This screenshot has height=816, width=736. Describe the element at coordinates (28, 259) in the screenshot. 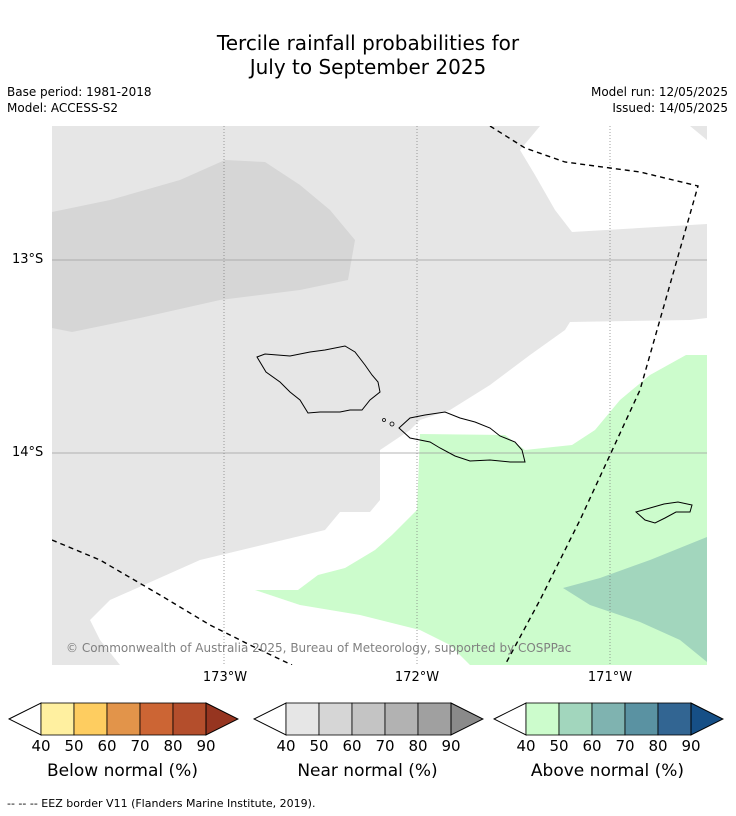

I see `lat-label-13s: 13°S` at that location.